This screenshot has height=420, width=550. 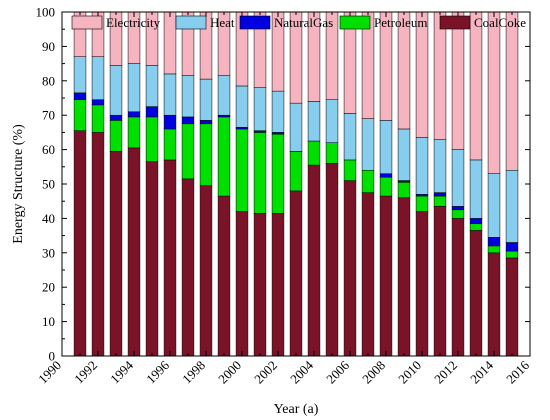 What do you see at coordinates (48, 115) in the screenshot?
I see `y-tick-label: 70` at bounding box center [48, 115].